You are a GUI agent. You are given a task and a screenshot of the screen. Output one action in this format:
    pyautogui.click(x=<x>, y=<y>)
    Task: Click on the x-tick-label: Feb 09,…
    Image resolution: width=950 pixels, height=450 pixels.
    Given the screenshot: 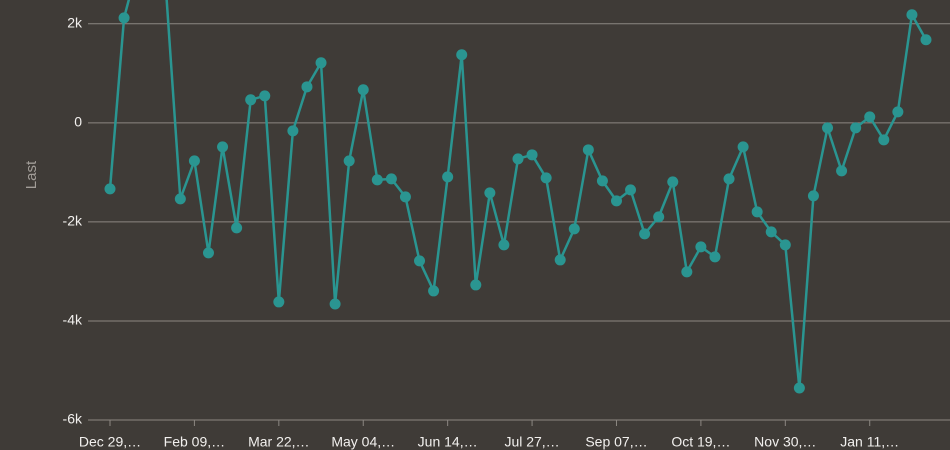 What is the action you would take?
    pyautogui.click(x=194, y=442)
    